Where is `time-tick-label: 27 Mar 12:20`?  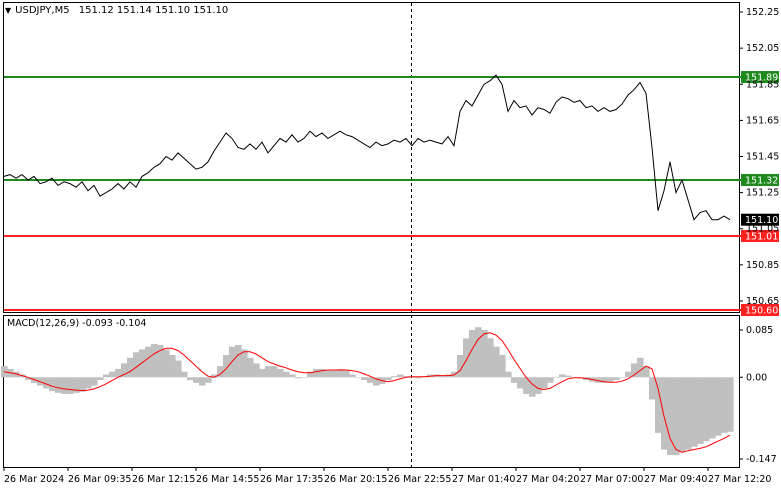
time-tick-label: 27 Mar 12:20 is located at coordinates (739, 479).